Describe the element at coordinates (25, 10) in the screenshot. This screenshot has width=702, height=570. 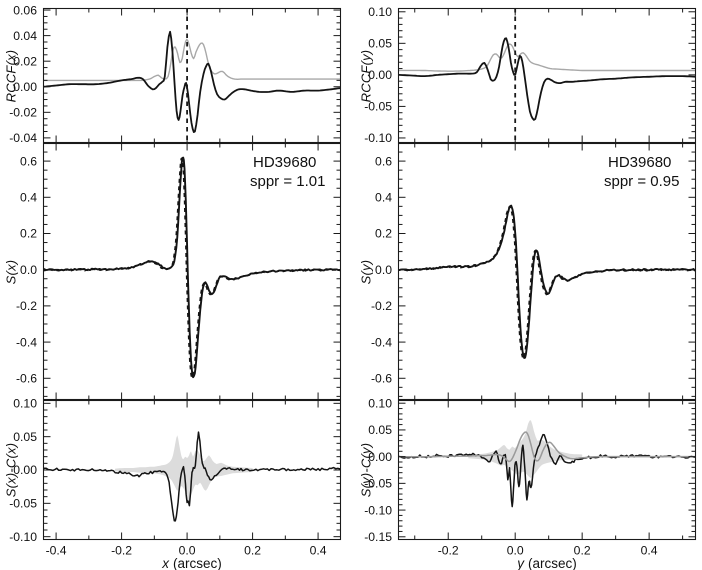
I see `y-tick-label: 0.06` at that location.